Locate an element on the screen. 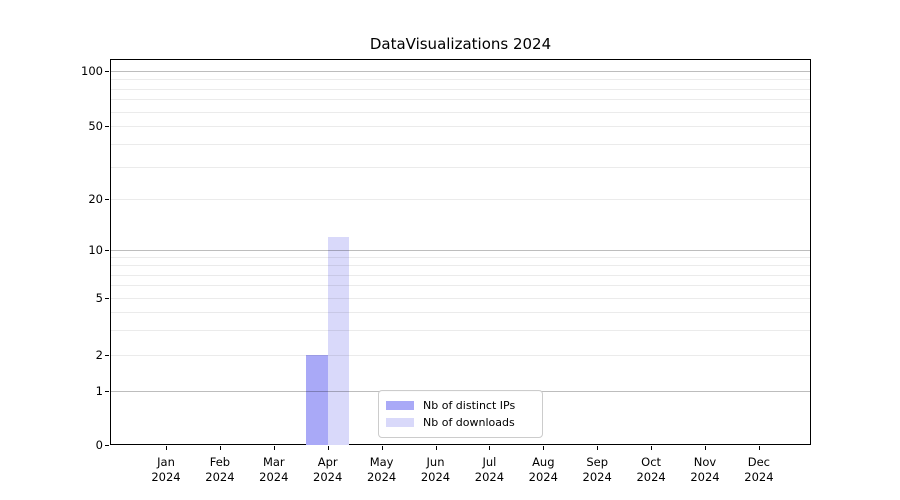  y-tick-label: 0 is located at coordinates (99, 445).